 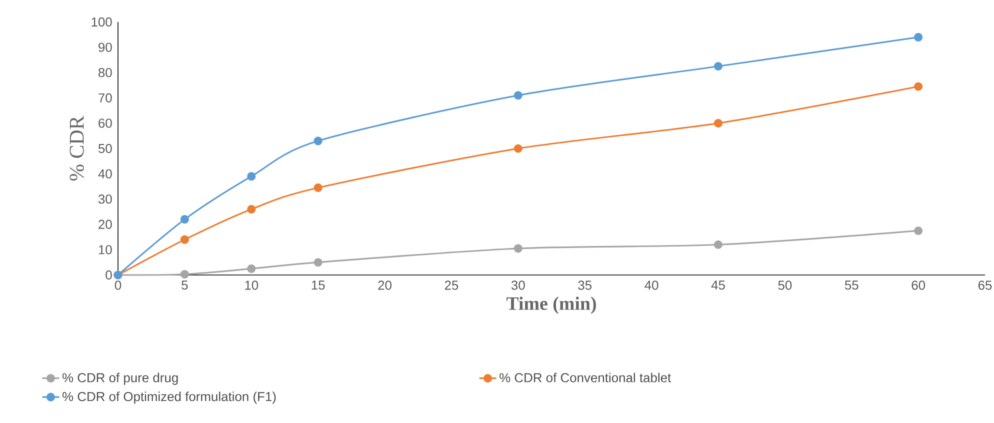 What do you see at coordinates (785, 285) in the screenshot?
I see `x-tick-label: 50` at bounding box center [785, 285].